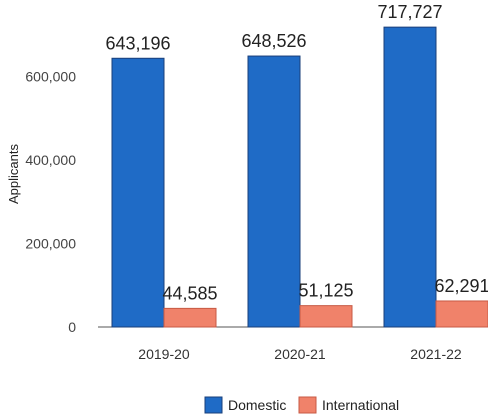 The width and height of the screenshot is (488, 415). I want to click on legend: Domestic International, so click(301, 405).